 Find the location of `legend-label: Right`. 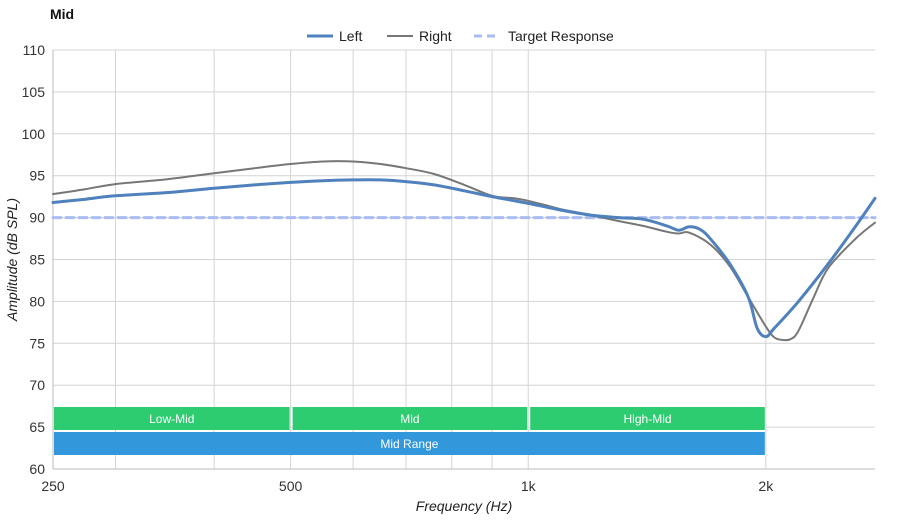

legend-label: Right is located at coordinates (435, 36).